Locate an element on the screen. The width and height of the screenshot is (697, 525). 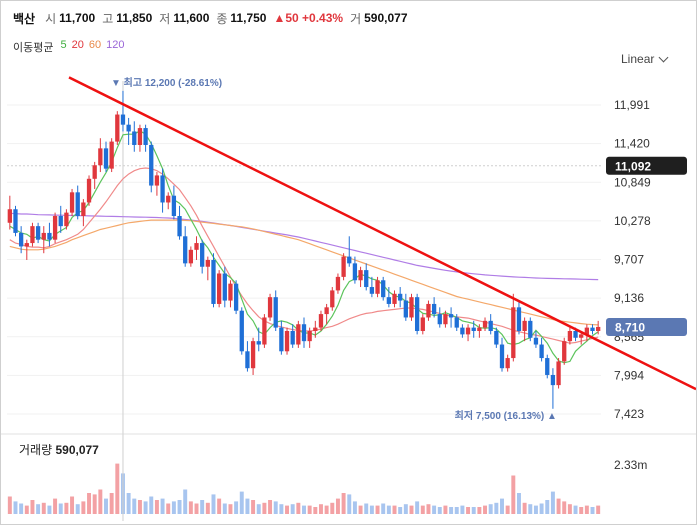
volume-axis-tick: 2.33m is located at coordinates (630, 465).